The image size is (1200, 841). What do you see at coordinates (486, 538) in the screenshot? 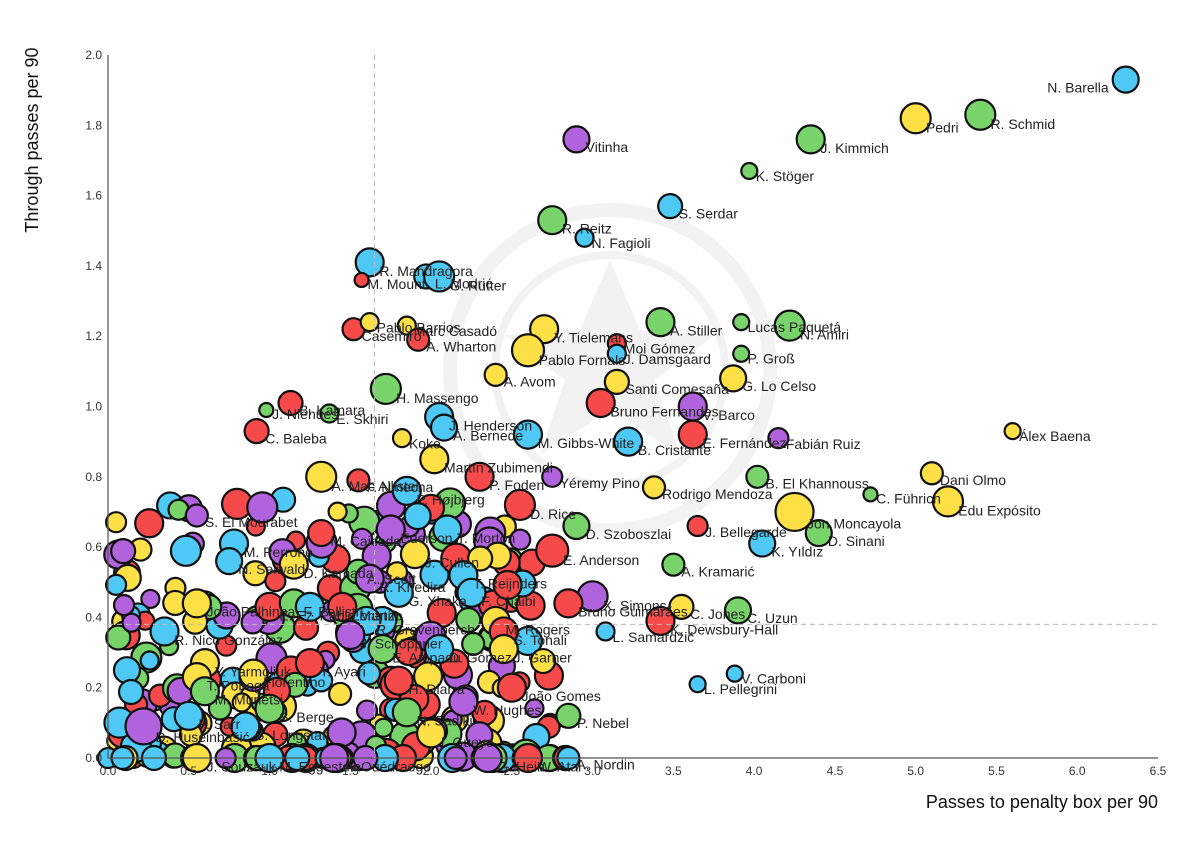
I see `point-label: T. Morton` at bounding box center [486, 538].